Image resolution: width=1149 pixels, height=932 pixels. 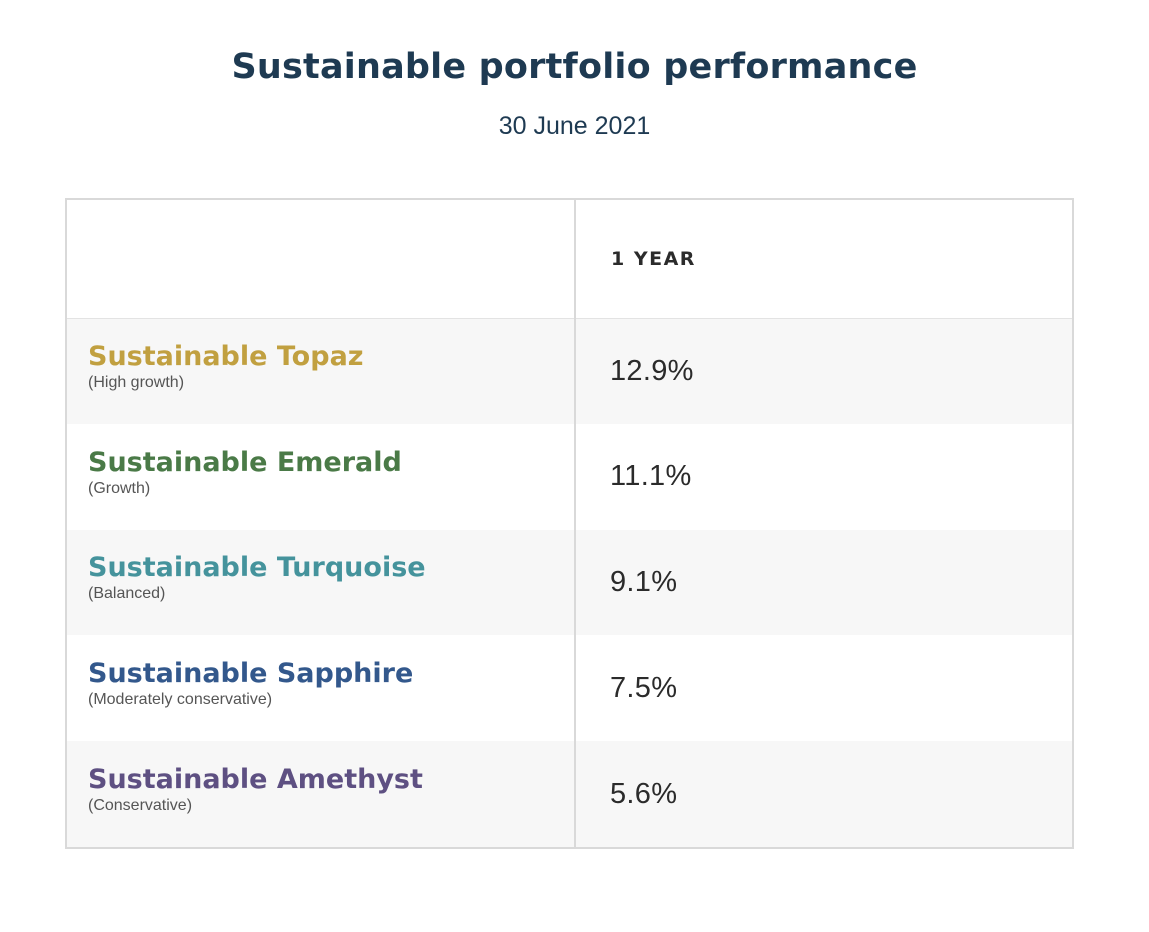 I want to click on return-value-topaz: 12.9%, so click(x=652, y=370).